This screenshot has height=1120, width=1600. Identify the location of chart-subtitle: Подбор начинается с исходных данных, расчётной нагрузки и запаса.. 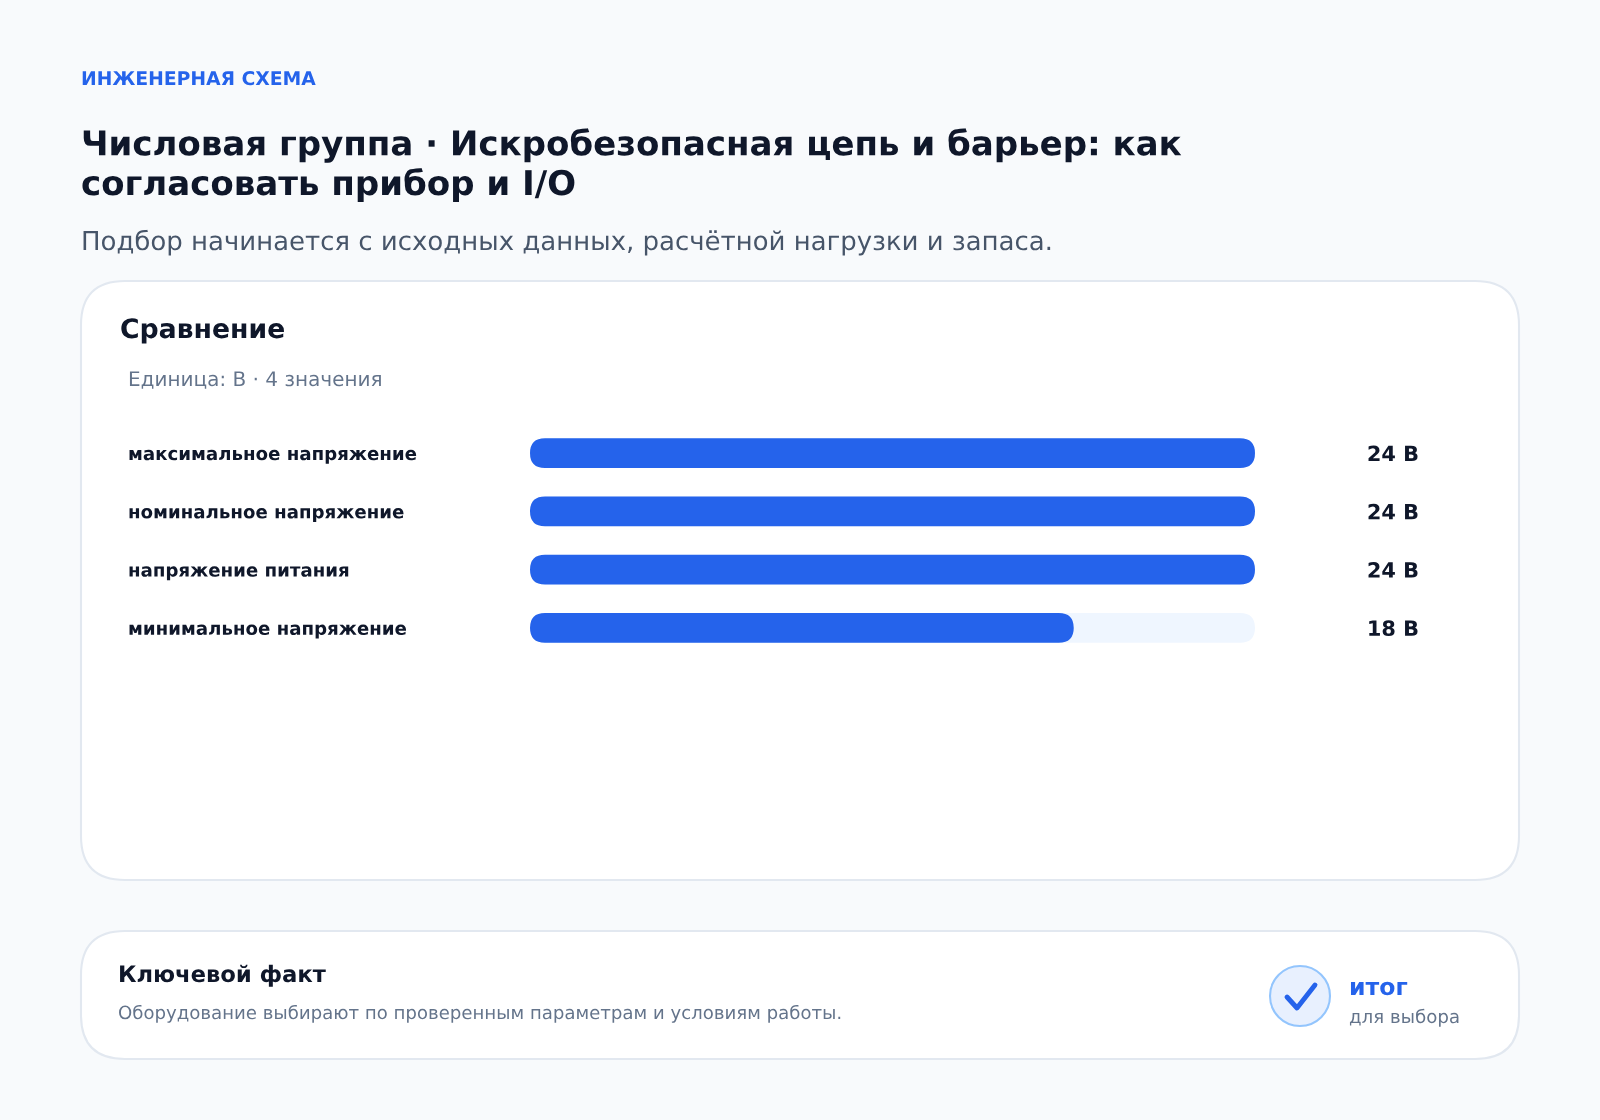
(567, 242).